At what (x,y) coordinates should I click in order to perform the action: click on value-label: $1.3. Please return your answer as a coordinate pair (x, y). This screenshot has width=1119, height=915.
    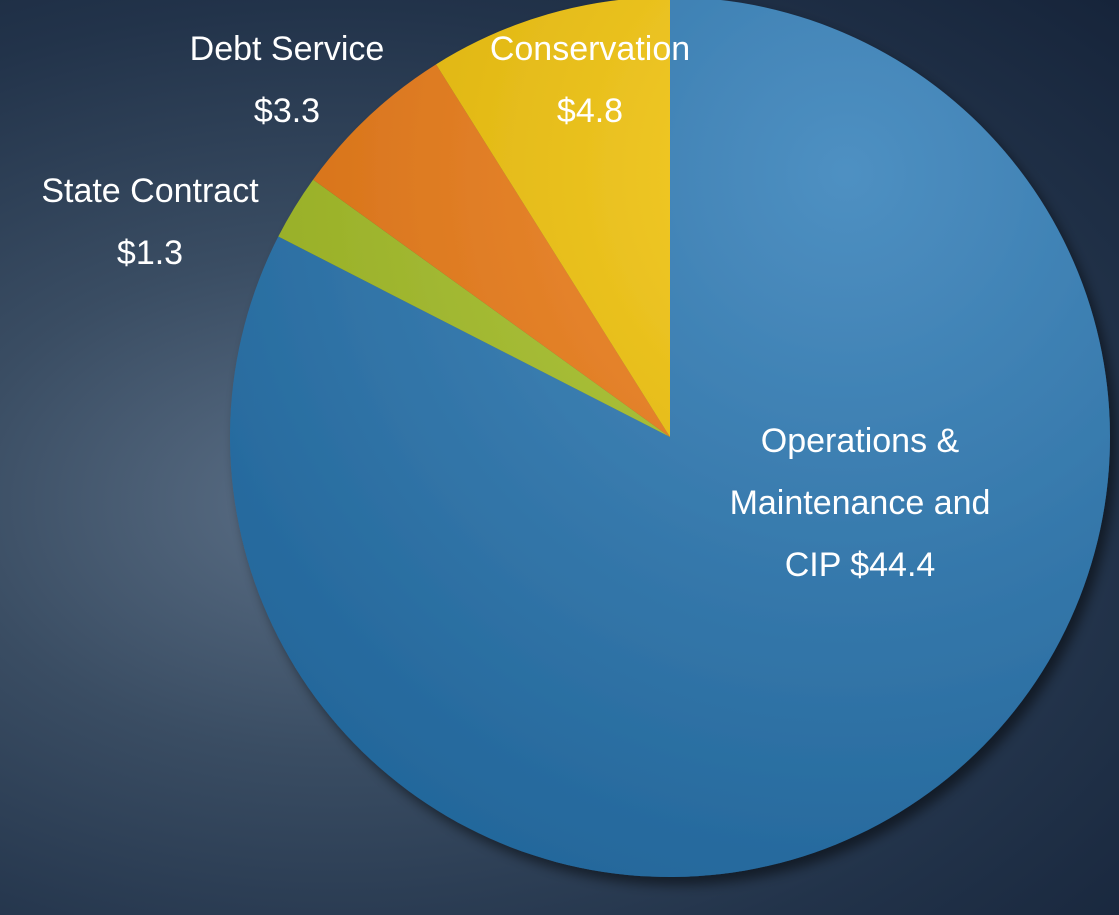
    Looking at the image, I should click on (150, 253).